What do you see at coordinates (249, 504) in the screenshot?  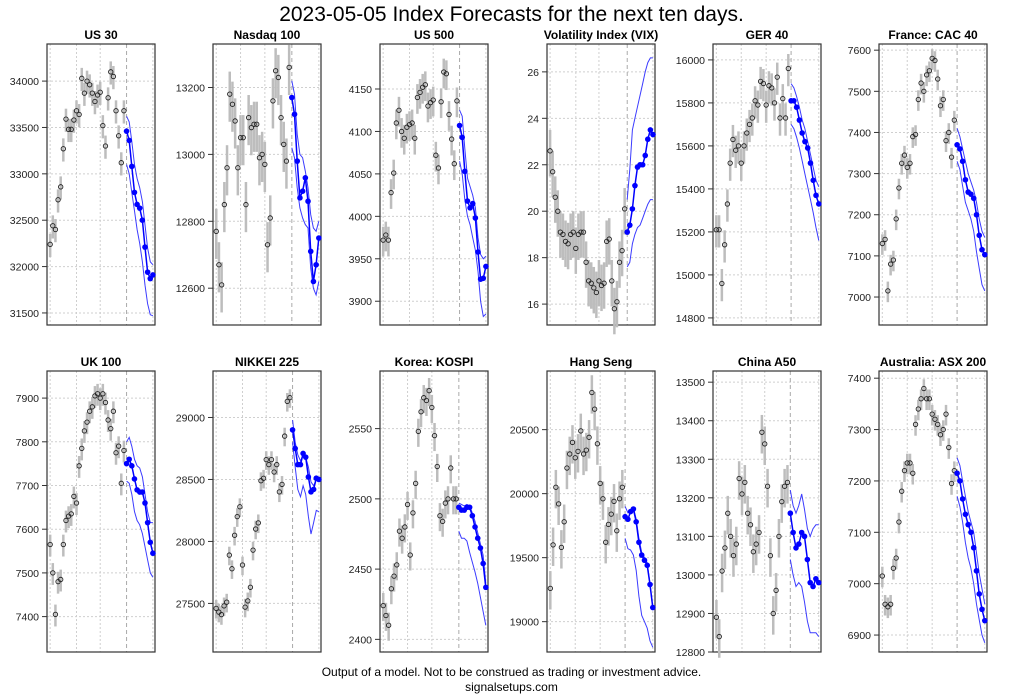 I see `chart-panel: NIKKEI 225 27500 28000 28500 29000` at bounding box center [249, 504].